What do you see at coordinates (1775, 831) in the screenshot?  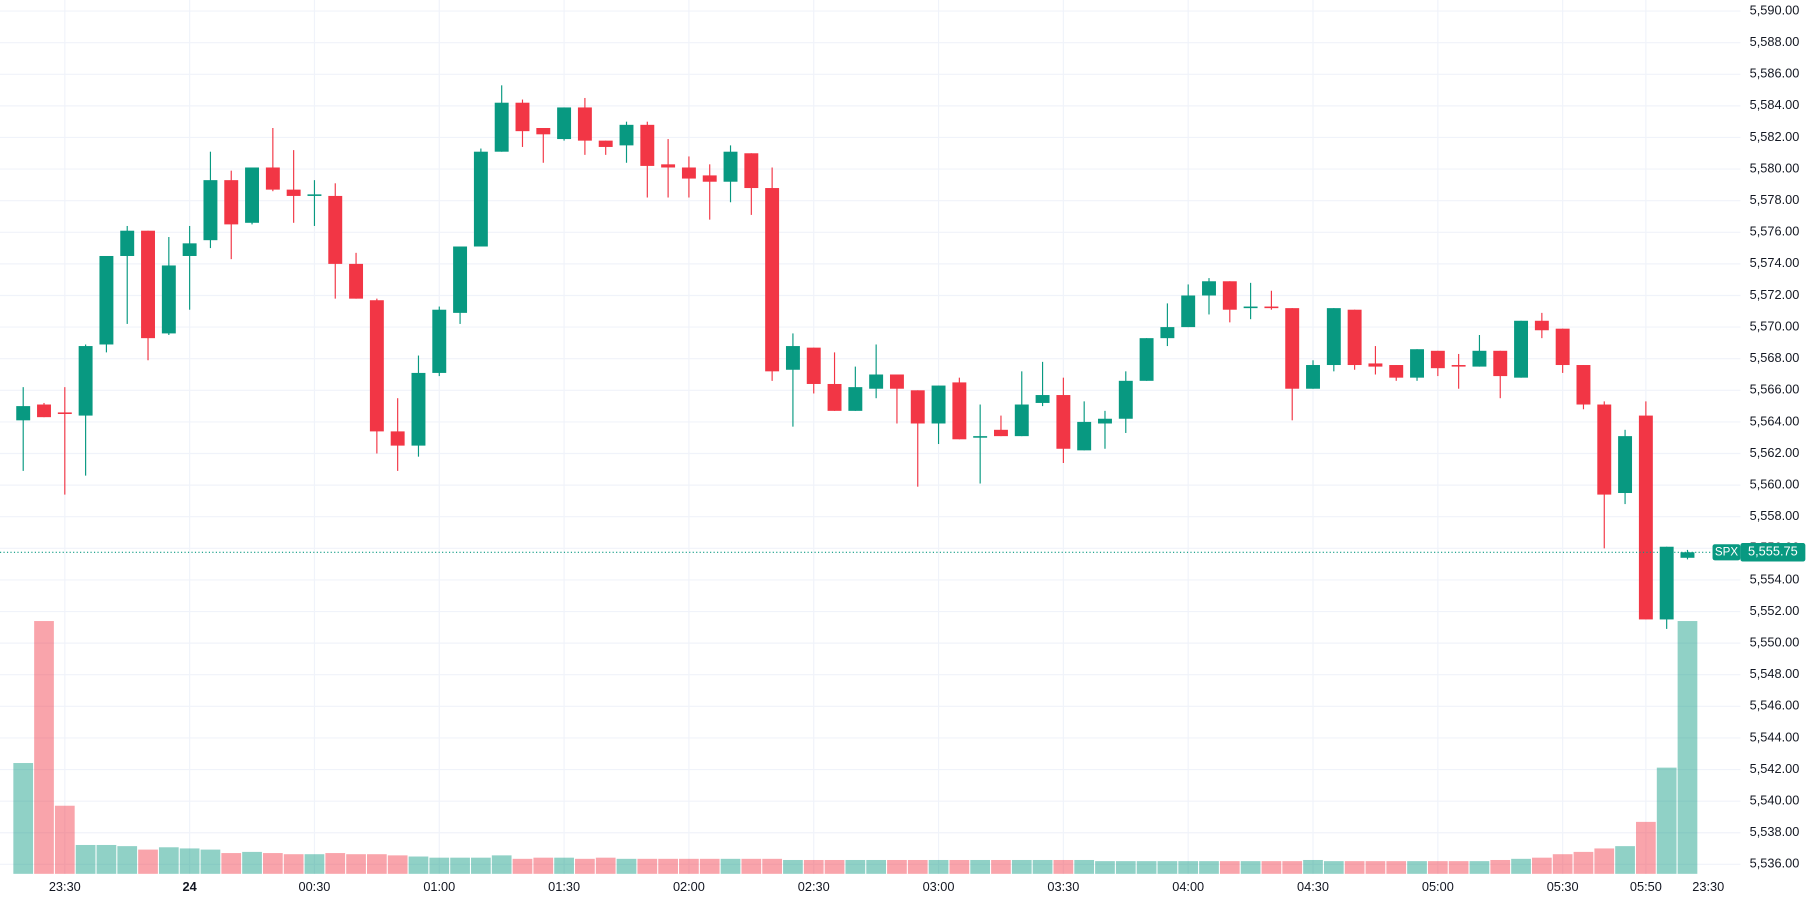 I see `y-tick-label: 5,538.00` at bounding box center [1775, 831].